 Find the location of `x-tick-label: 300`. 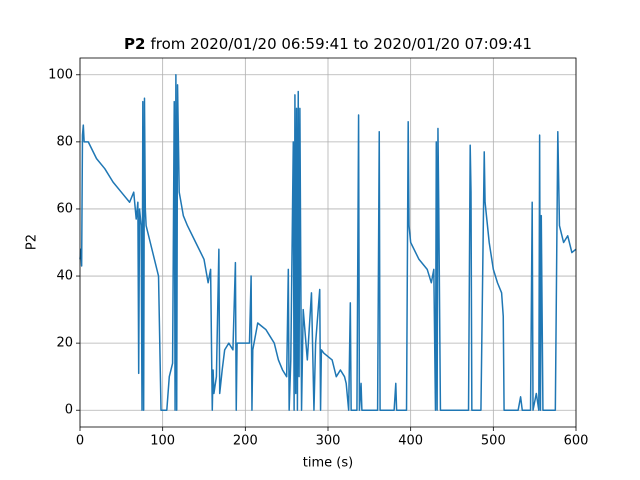

x-tick-label: 300 is located at coordinates (328, 441).